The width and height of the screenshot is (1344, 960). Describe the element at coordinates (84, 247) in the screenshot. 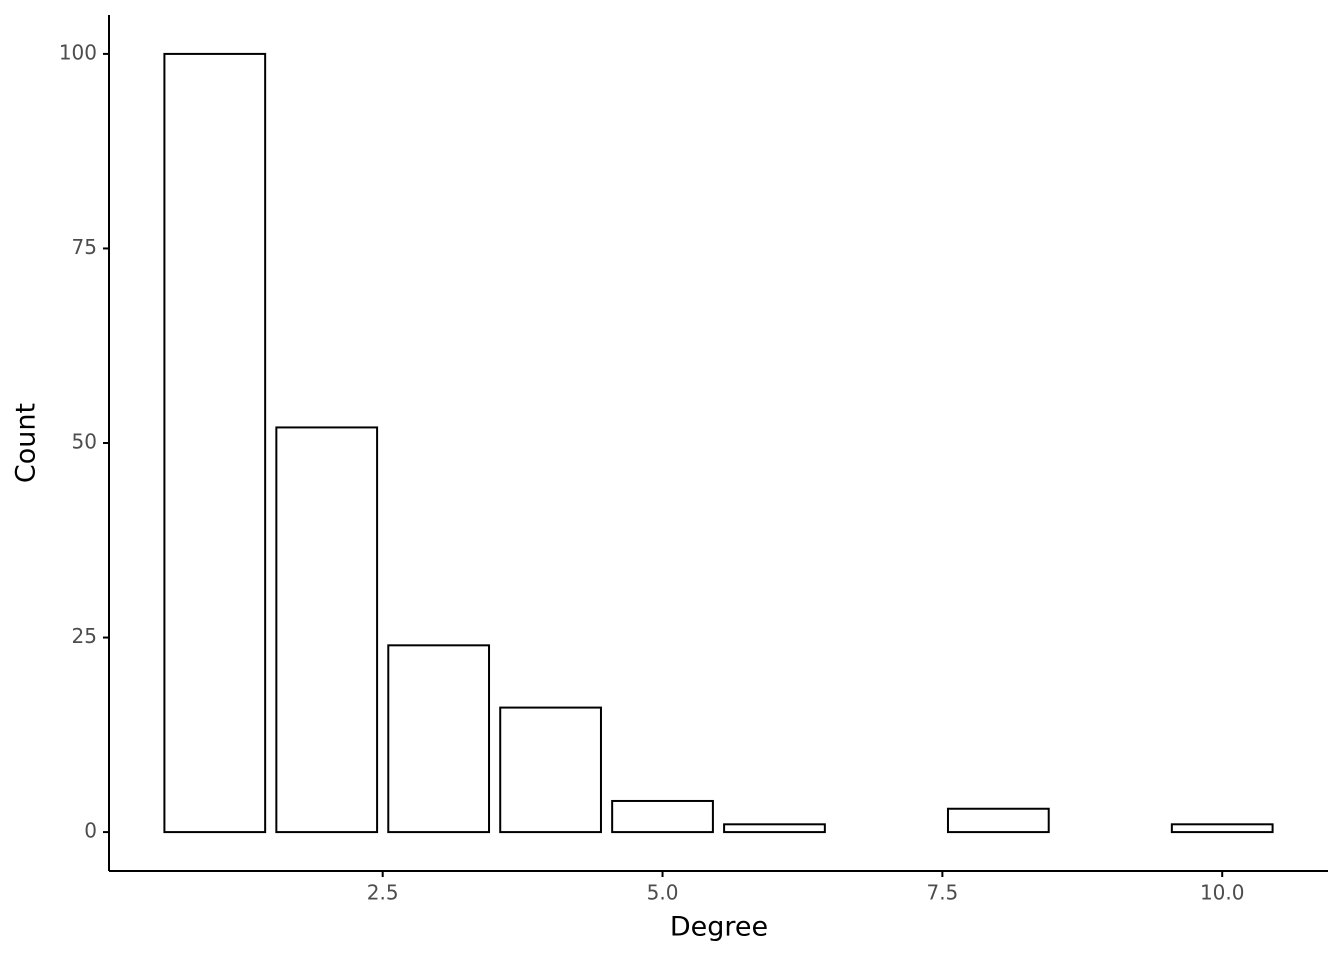

I see `y-tick-label: 75` at that location.